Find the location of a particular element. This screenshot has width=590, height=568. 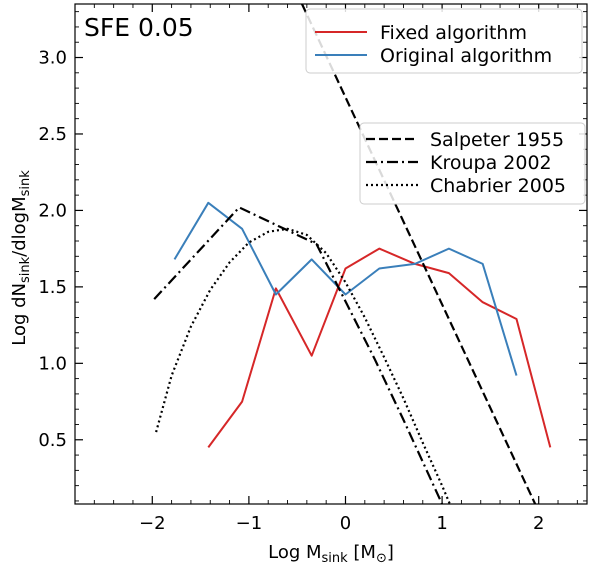

x-tick-label-1: −1 is located at coordinates (249, 523).